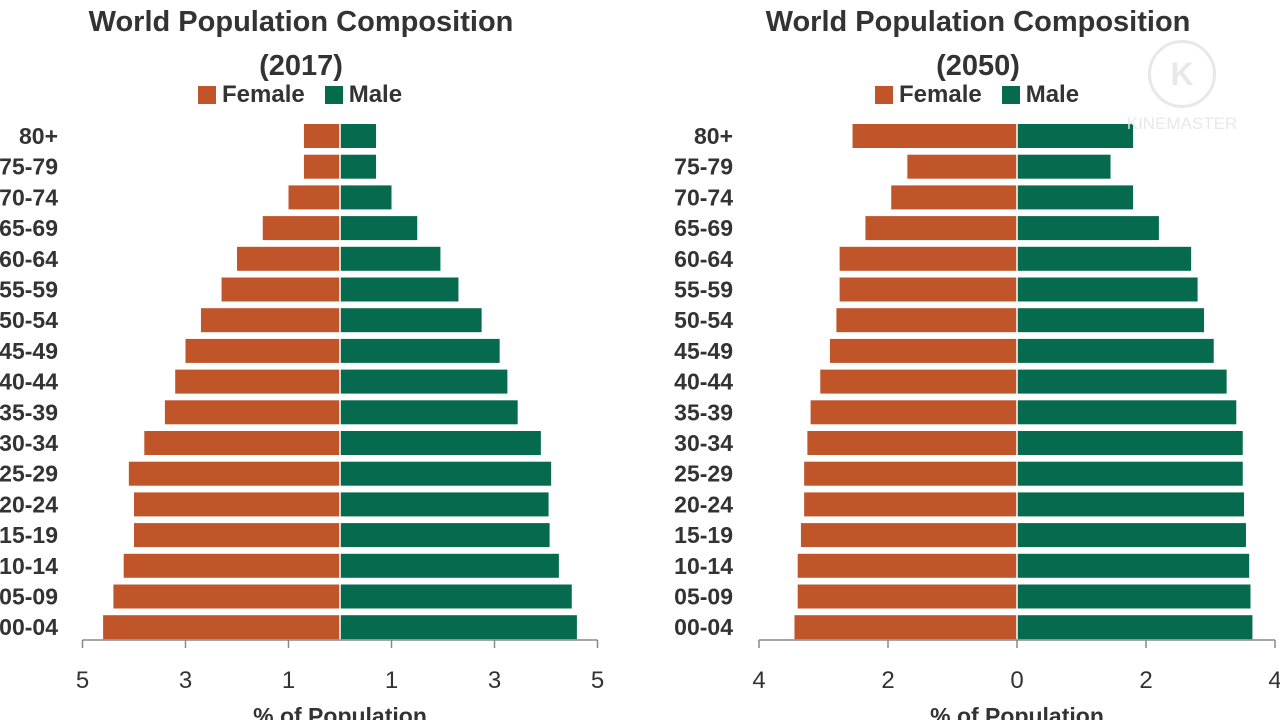 The width and height of the screenshot is (1280, 720). I want to click on chart-subtitle: (2017), so click(301, 66).